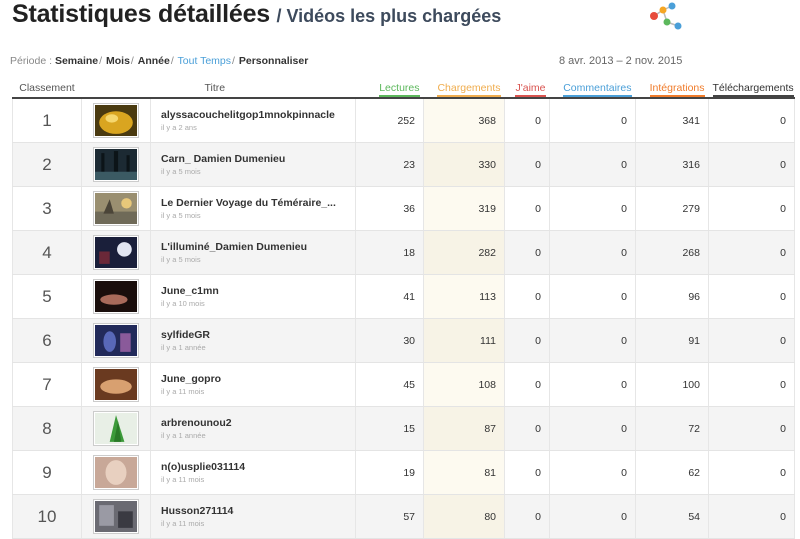 The width and height of the screenshot is (800, 539). I want to click on chargements-cell: 319, so click(464, 208).